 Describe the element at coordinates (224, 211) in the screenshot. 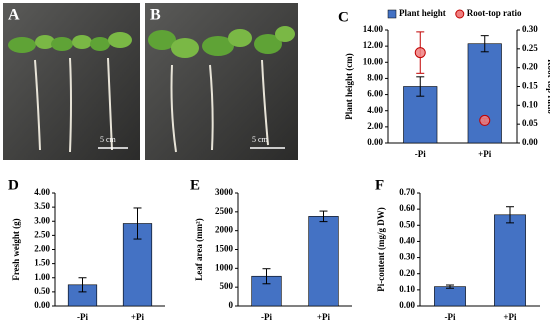

I see `y-tick-label: 2500` at that location.